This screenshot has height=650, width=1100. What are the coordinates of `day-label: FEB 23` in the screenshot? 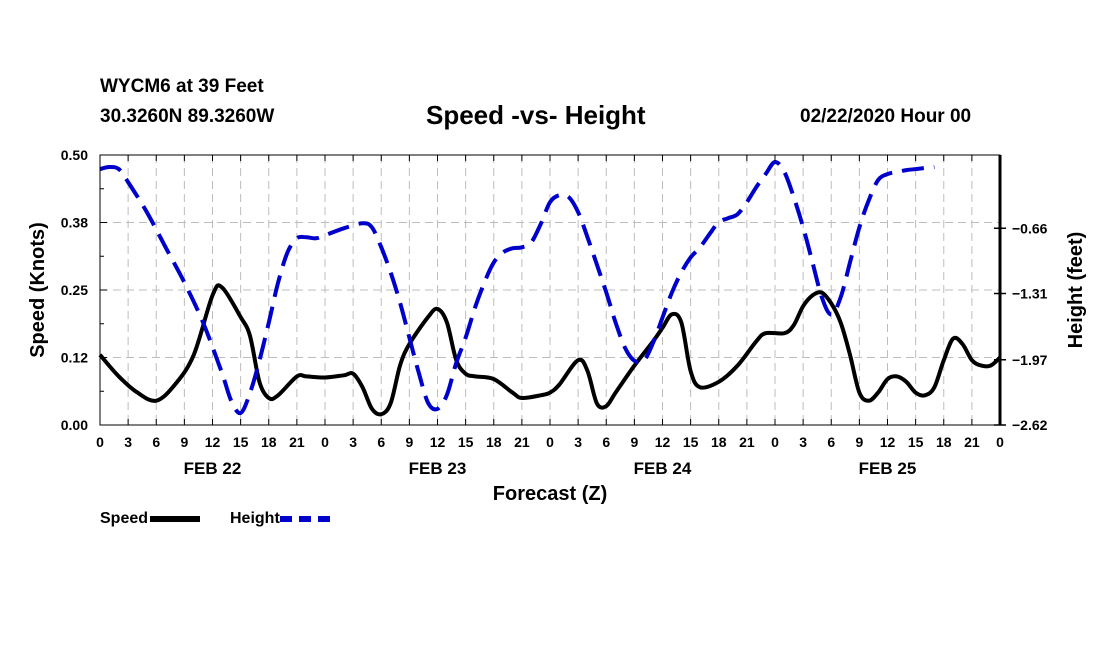 It's located at (438, 468).